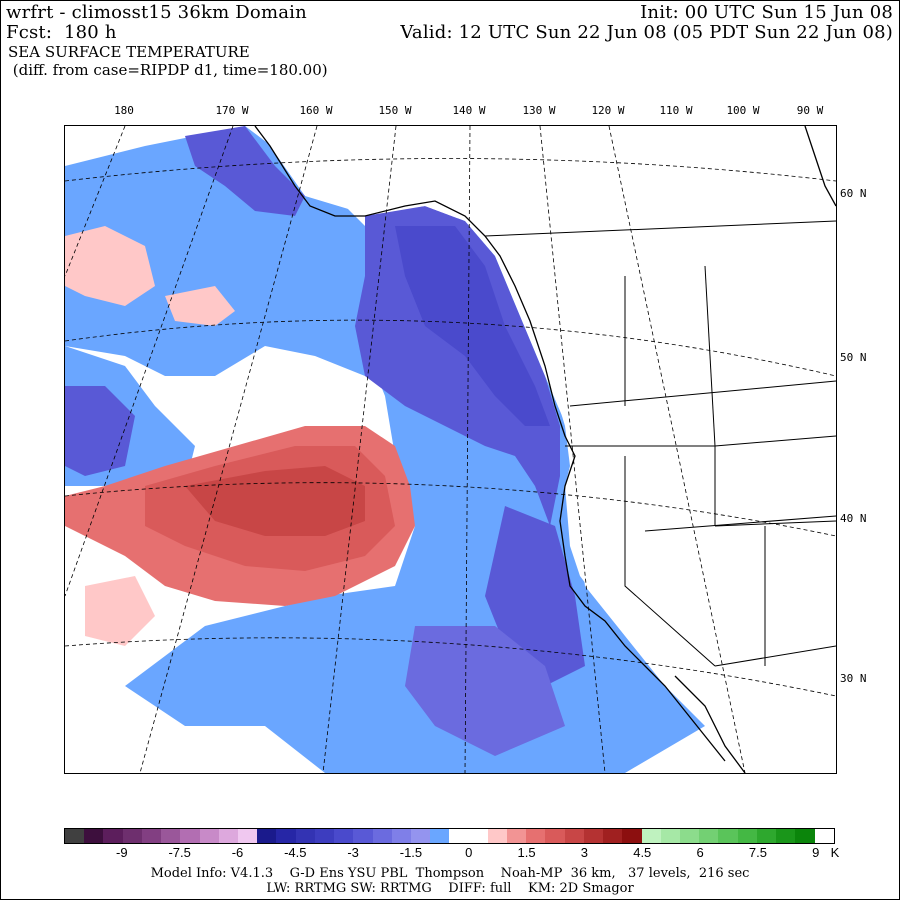 This screenshot has width=900, height=900. What do you see at coordinates (853, 678) in the screenshot?
I see `lat-label-30n: 30 N` at bounding box center [853, 678].